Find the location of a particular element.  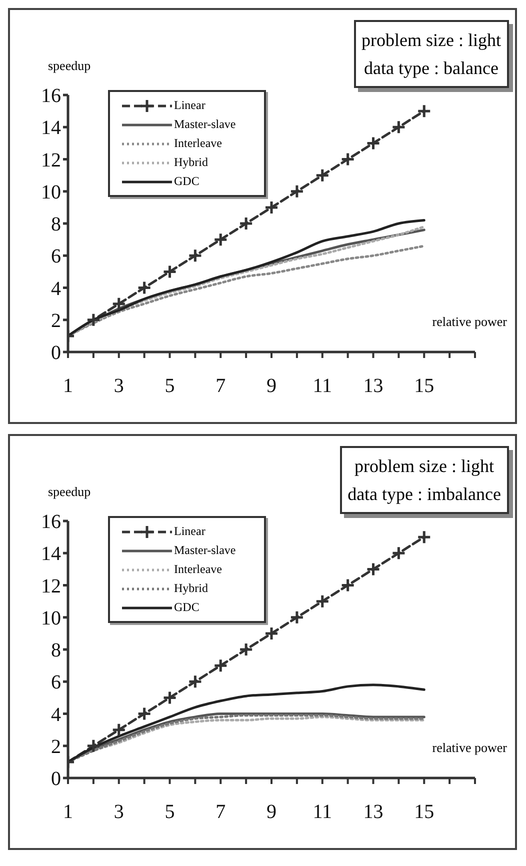

line-series is located at coordinates (247, 724).